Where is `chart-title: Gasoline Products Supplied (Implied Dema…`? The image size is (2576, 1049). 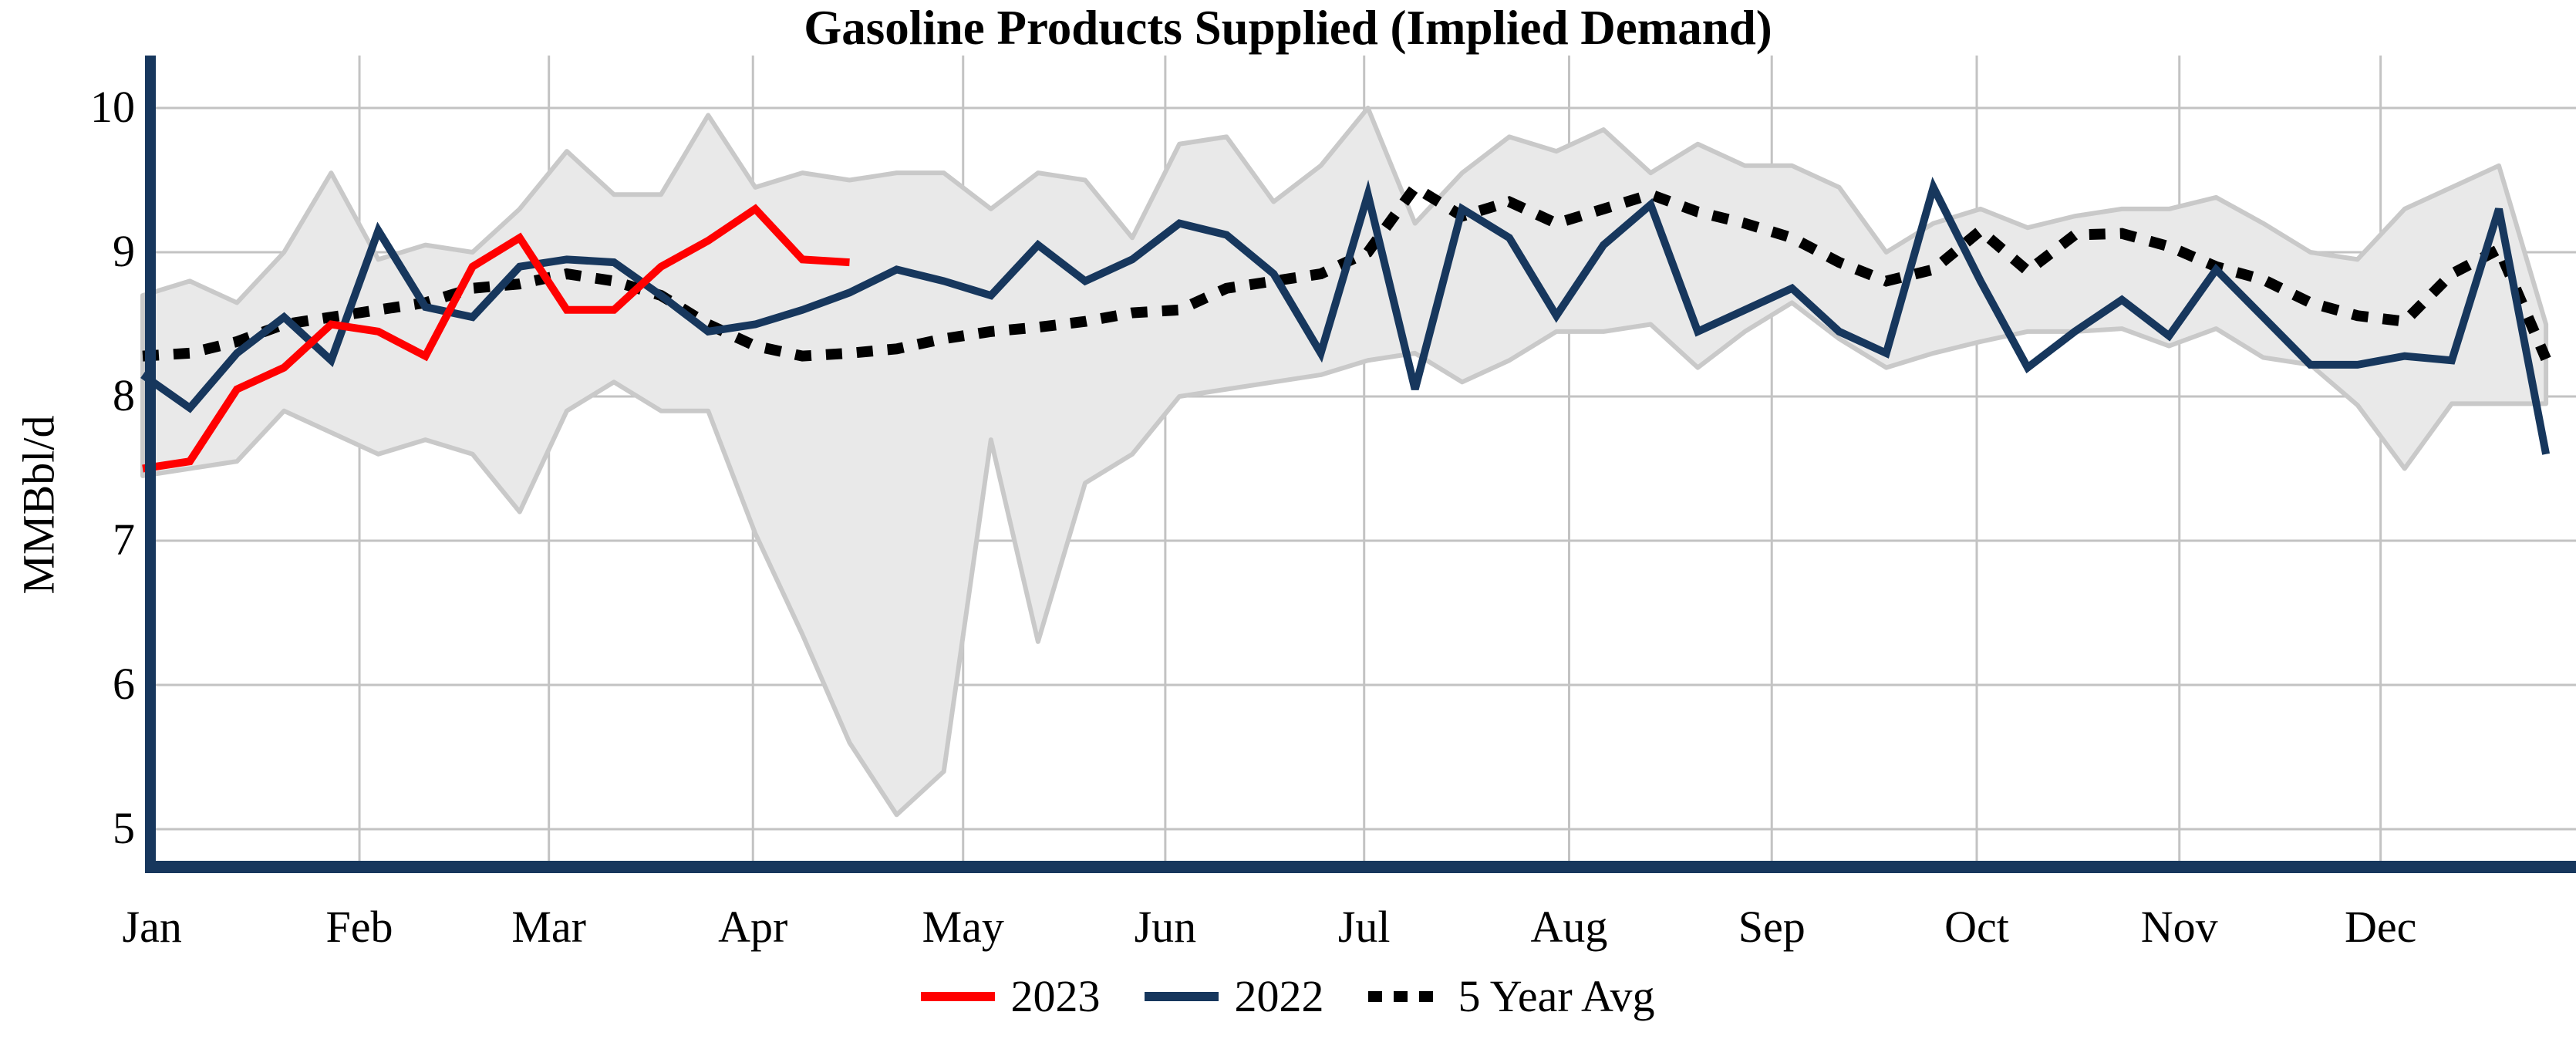
chart-title: Gasoline Products Supplied (Implied Dema… is located at coordinates (1288, 28).